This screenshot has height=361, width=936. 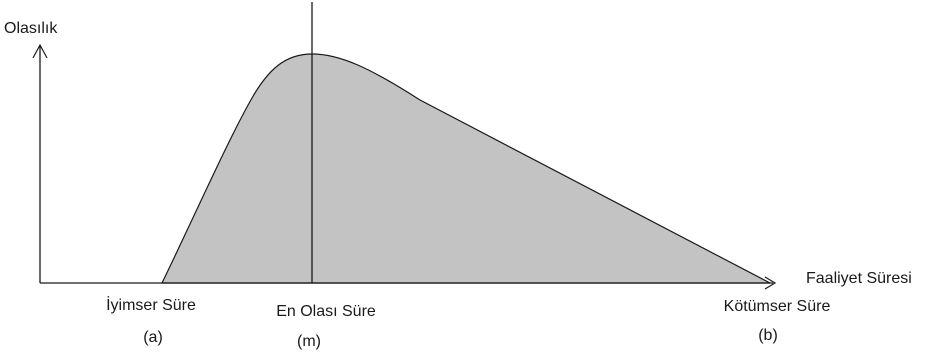 I want to click on y-axis-label: Olasılık, so click(x=31, y=28).